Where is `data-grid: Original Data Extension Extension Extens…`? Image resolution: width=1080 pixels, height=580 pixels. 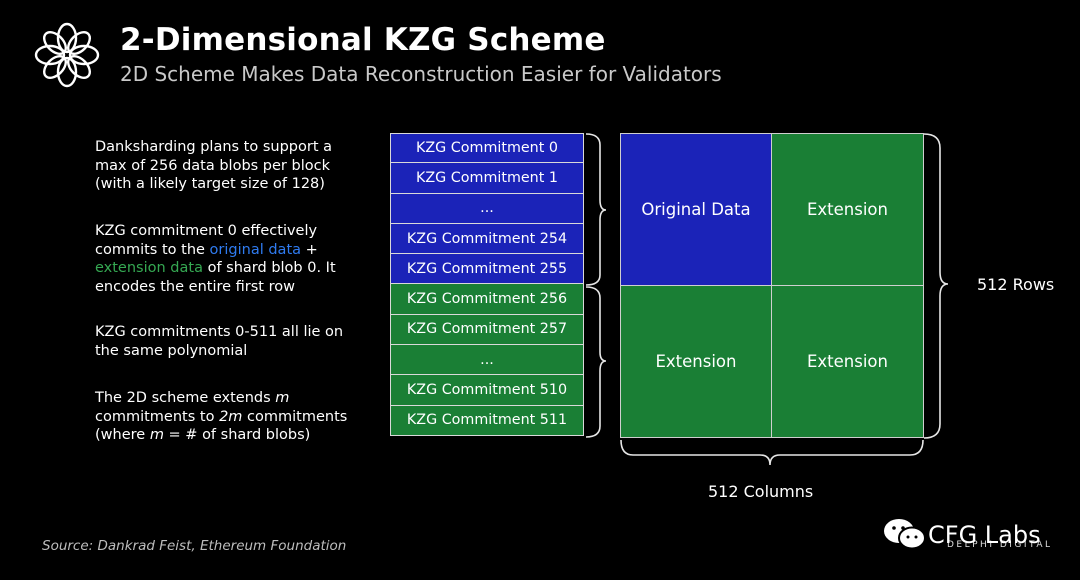
data-grid: Original Data Extension Extension Extens… is located at coordinates (772, 285).